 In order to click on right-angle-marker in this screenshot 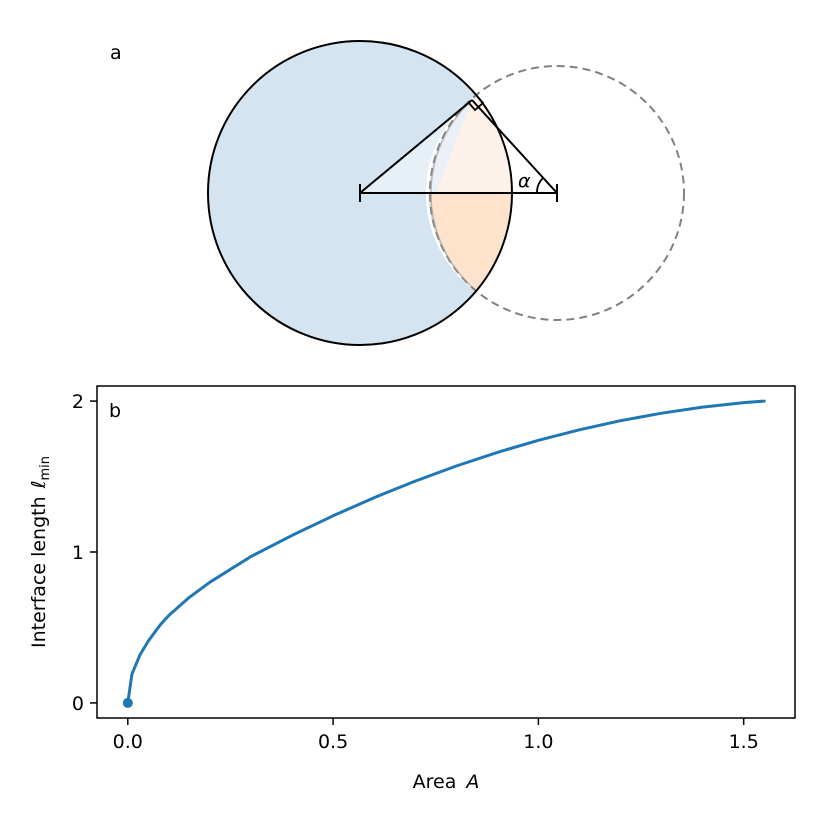, I will do `click(476, 103)`.